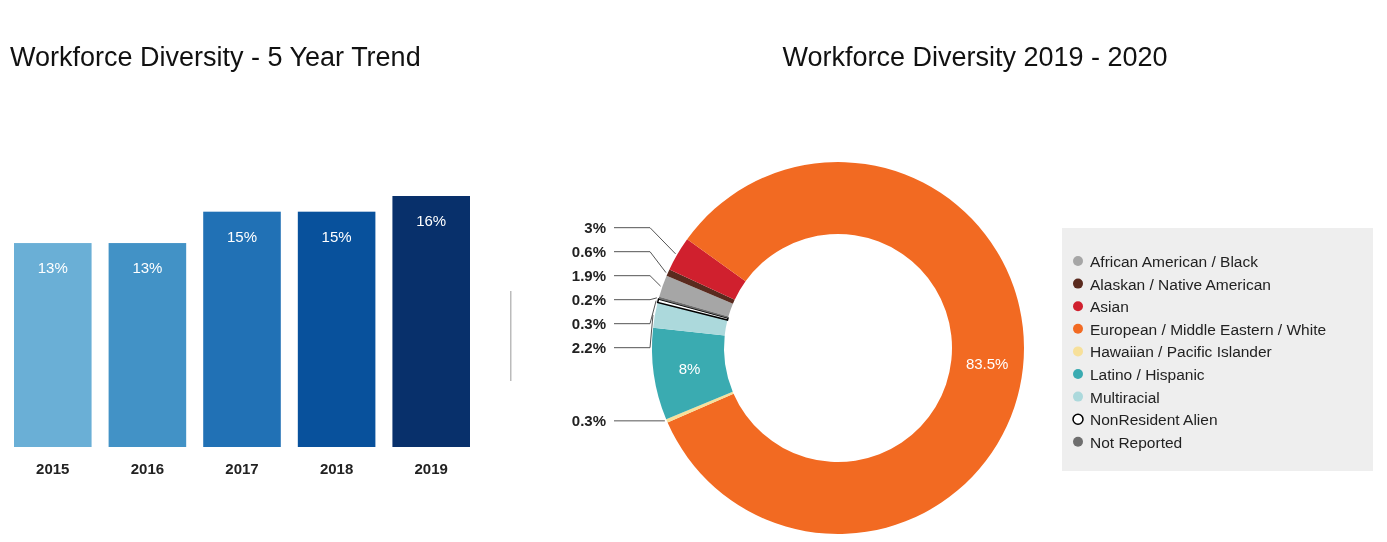 Image resolution: width=1387 pixels, height=542 pixels. What do you see at coordinates (147, 468) in the screenshot?
I see `x-tick-label: 2016` at bounding box center [147, 468].